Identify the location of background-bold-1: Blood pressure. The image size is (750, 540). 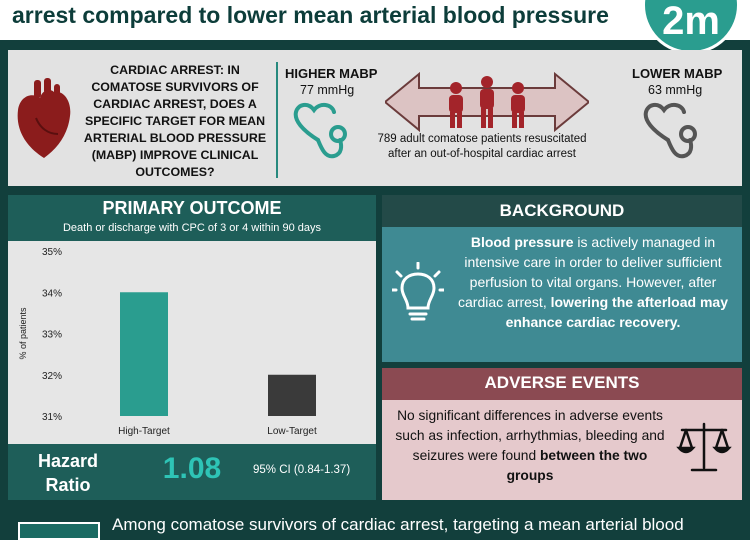
(522, 242).